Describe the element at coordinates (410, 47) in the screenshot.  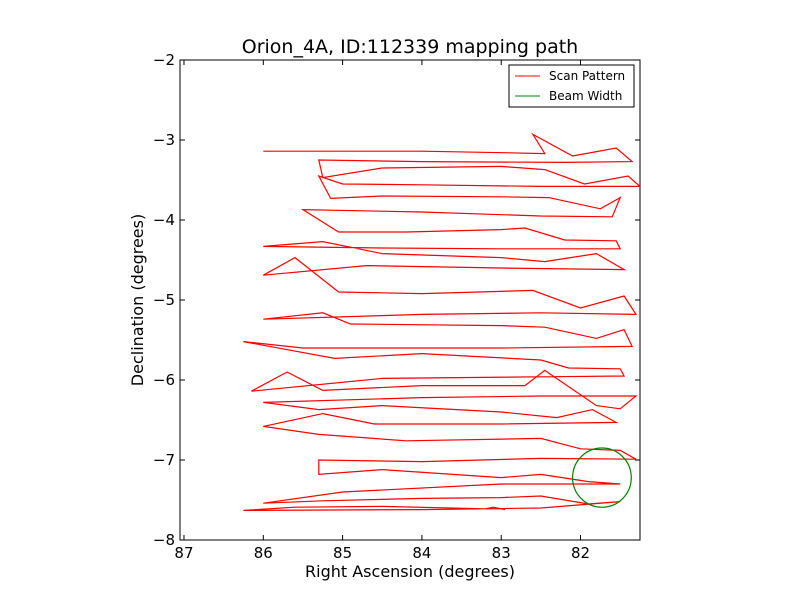
I see `chart-title: Orion_4A, ID:112339 mapping path` at that location.